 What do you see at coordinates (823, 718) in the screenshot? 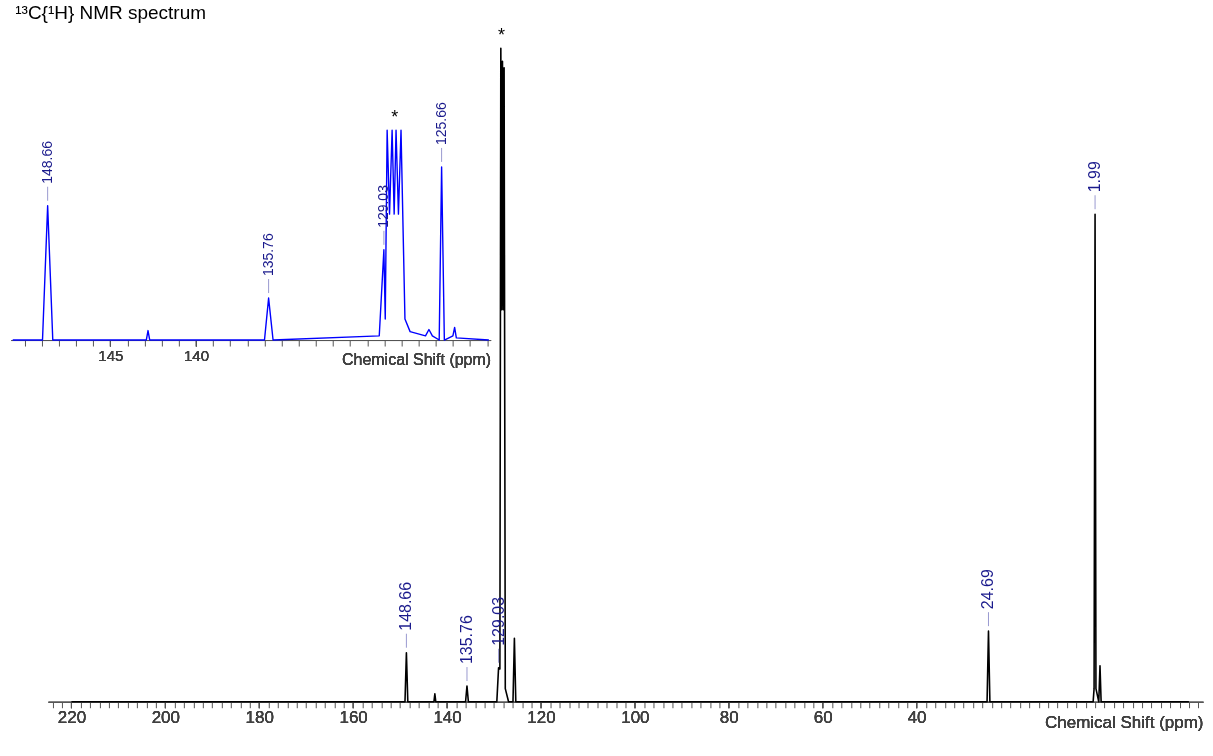
I see `x-tick-label: 60` at bounding box center [823, 718].